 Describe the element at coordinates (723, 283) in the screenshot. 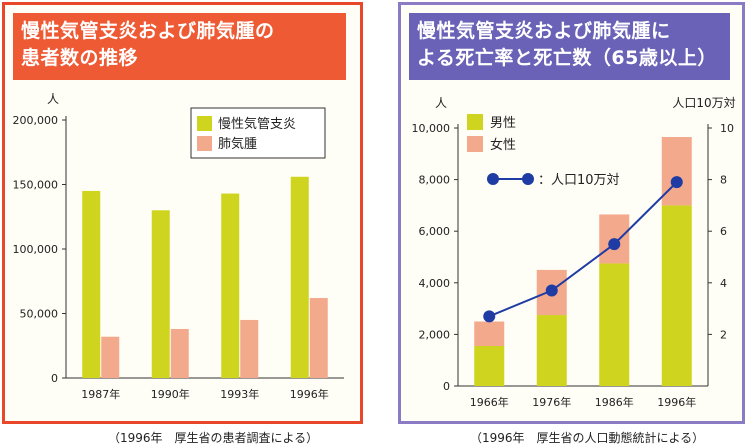

I see `right-y2-tick-label: 4` at that location.